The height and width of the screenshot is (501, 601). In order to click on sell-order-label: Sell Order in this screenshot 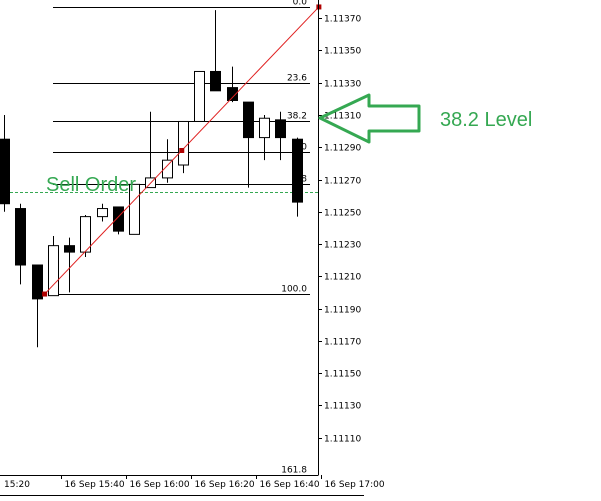, I will do `click(91, 185)`.